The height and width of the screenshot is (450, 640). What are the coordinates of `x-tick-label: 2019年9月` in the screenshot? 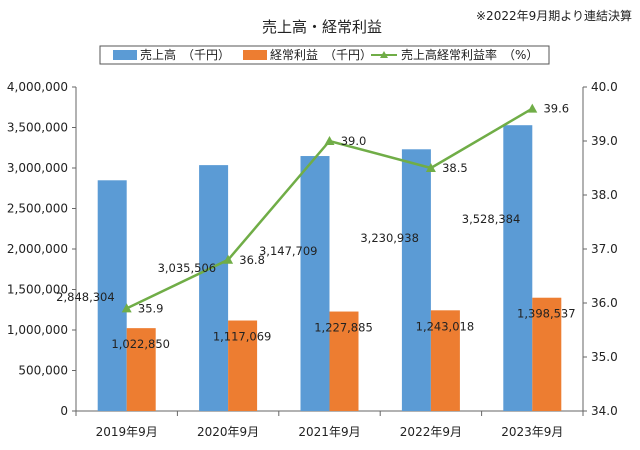 It's located at (127, 432).